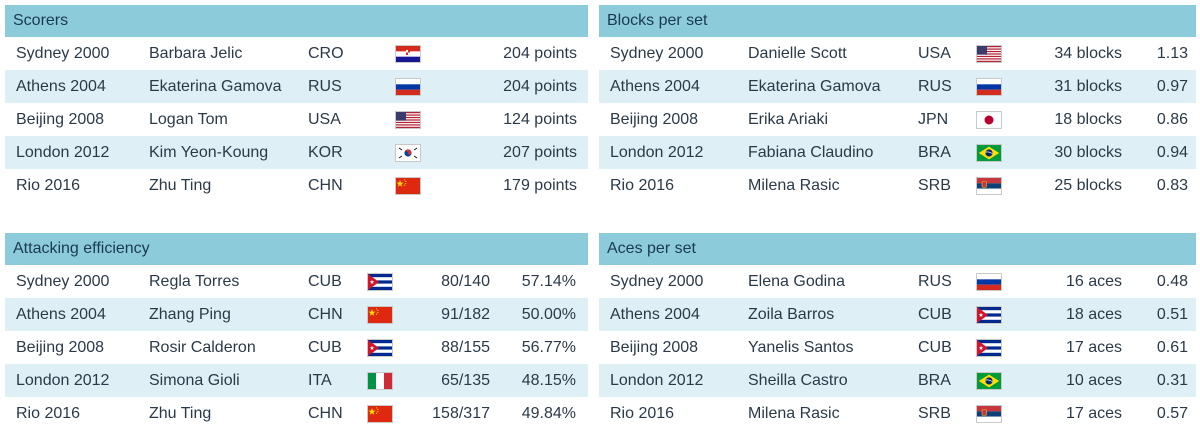 The height and width of the screenshot is (436, 1200). What do you see at coordinates (897, 413) in the screenshot?
I see `table-row: Rio 2016 Milena Rasic SRB 17 aces 0.57` at bounding box center [897, 413].